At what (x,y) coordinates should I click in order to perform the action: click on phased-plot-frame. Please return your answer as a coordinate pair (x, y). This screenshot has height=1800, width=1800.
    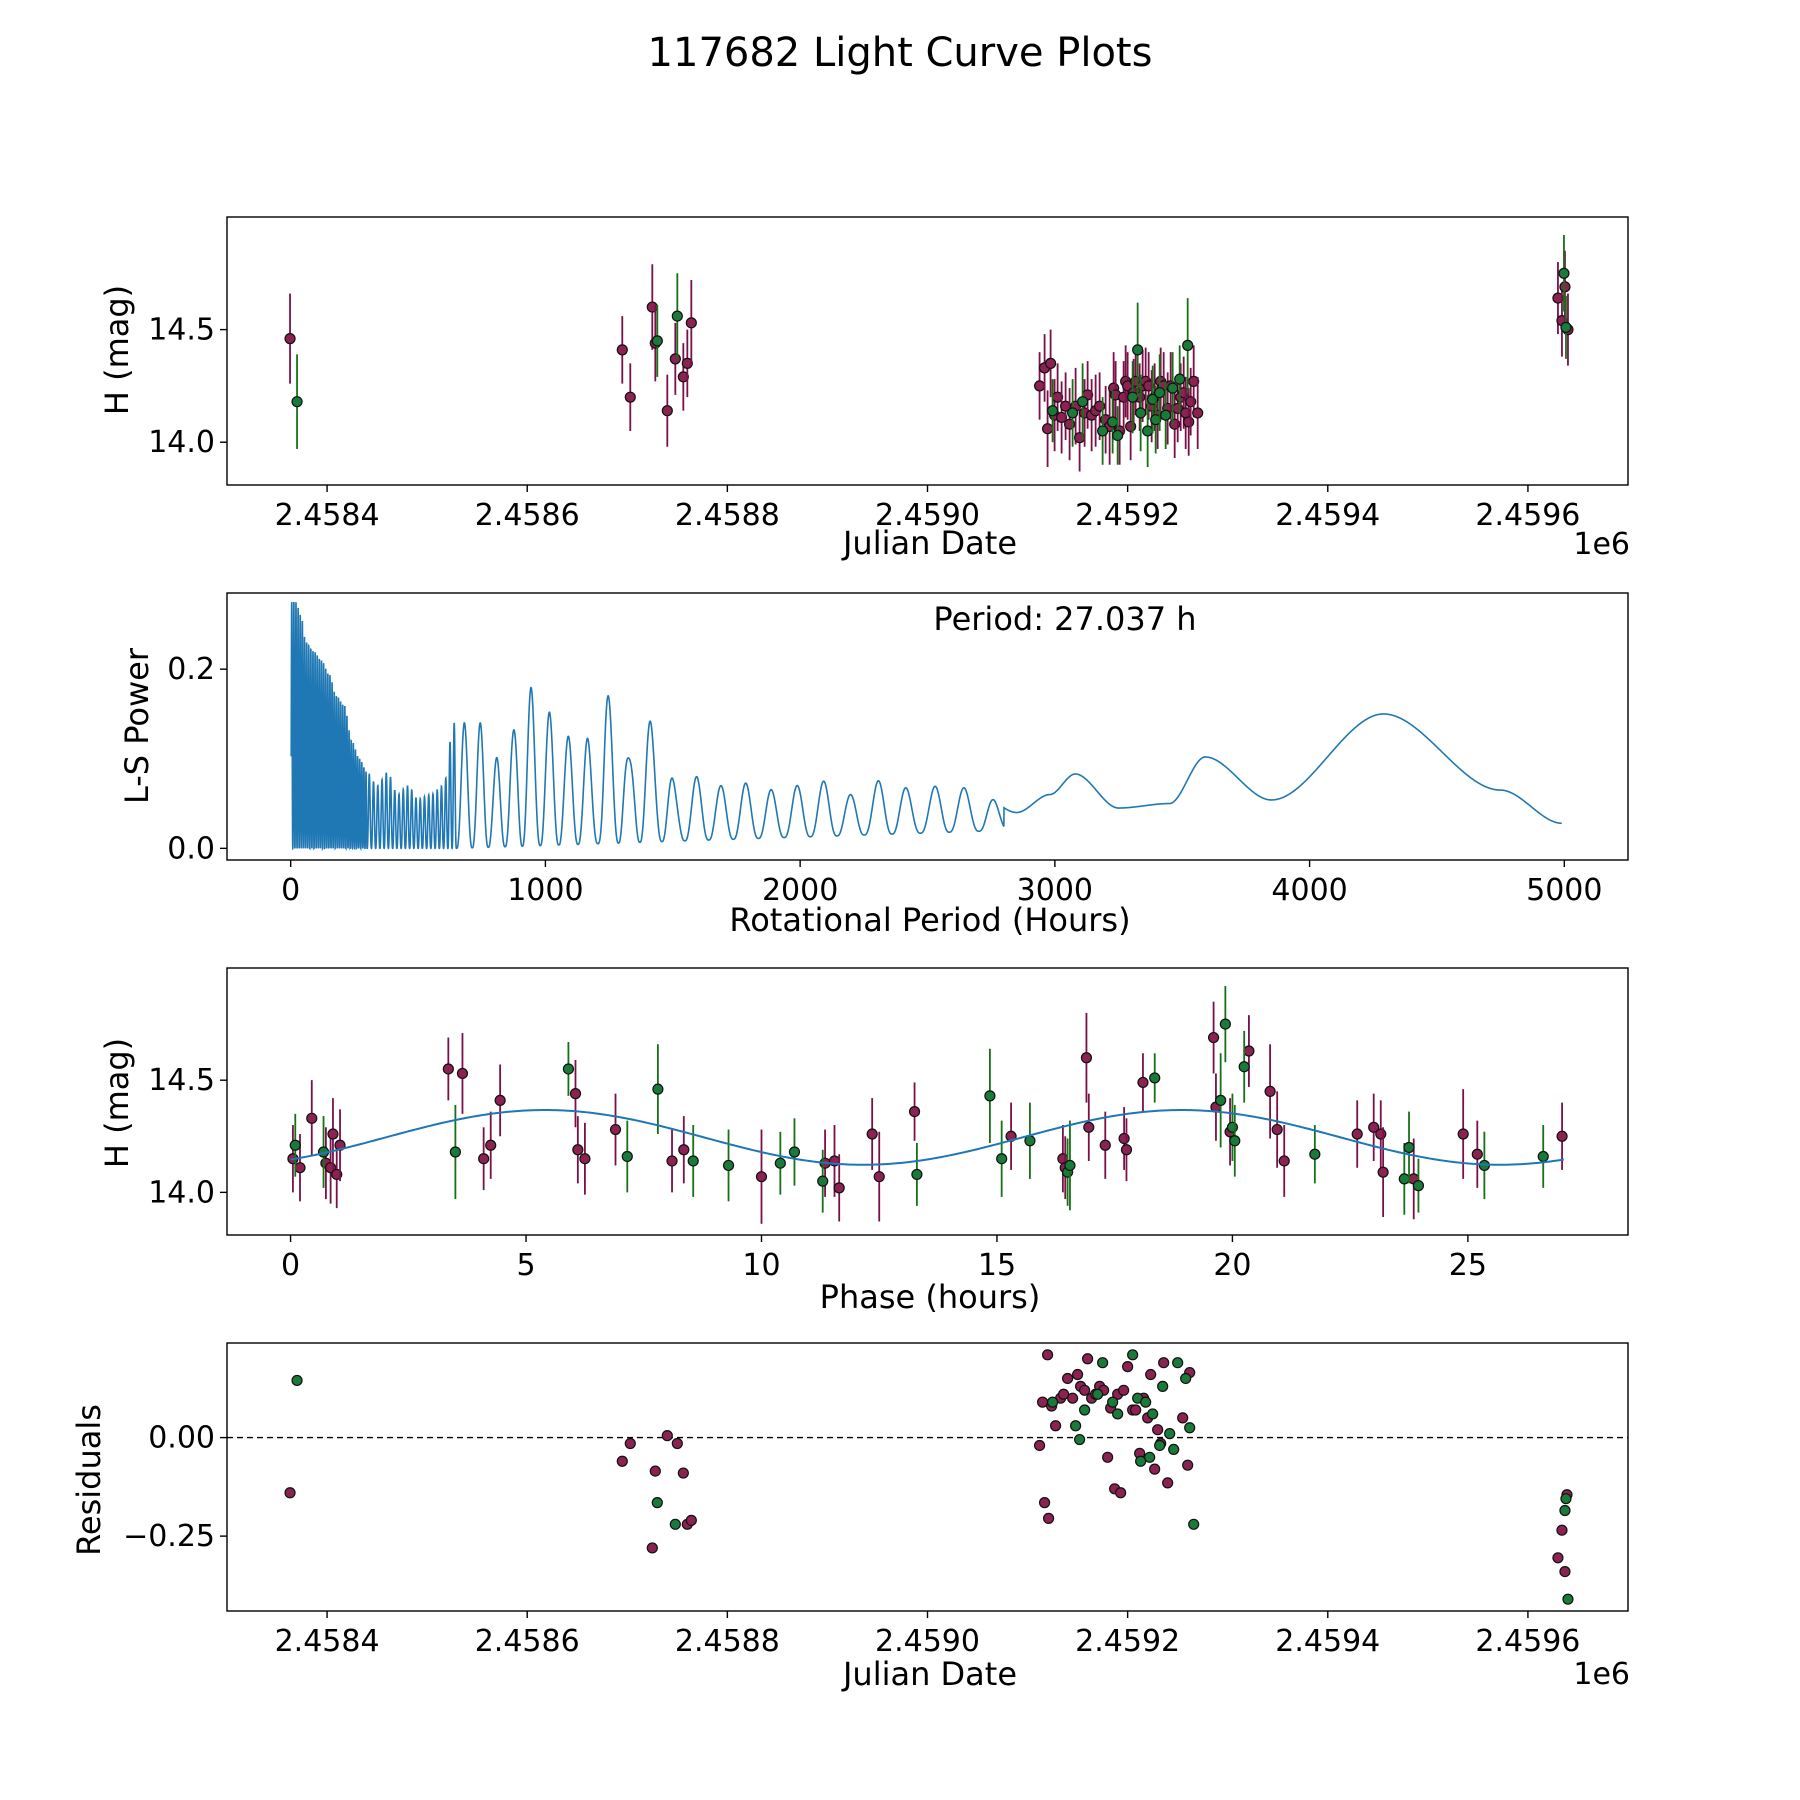
    Looking at the image, I should click on (927, 1101).